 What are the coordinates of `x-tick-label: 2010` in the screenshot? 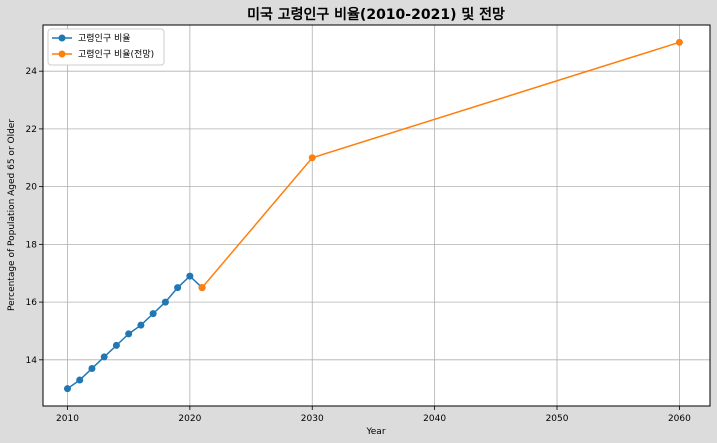 It's located at (67, 419).